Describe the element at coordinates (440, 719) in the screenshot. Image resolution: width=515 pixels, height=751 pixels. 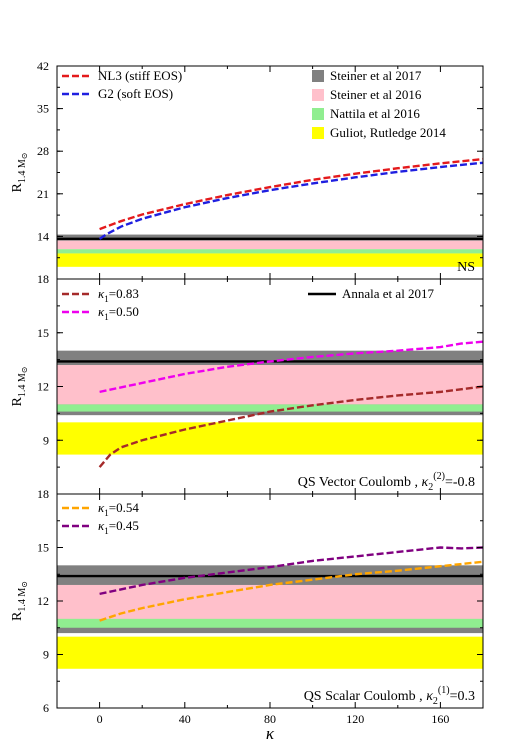
I see `x-tick-label: 160` at that location.